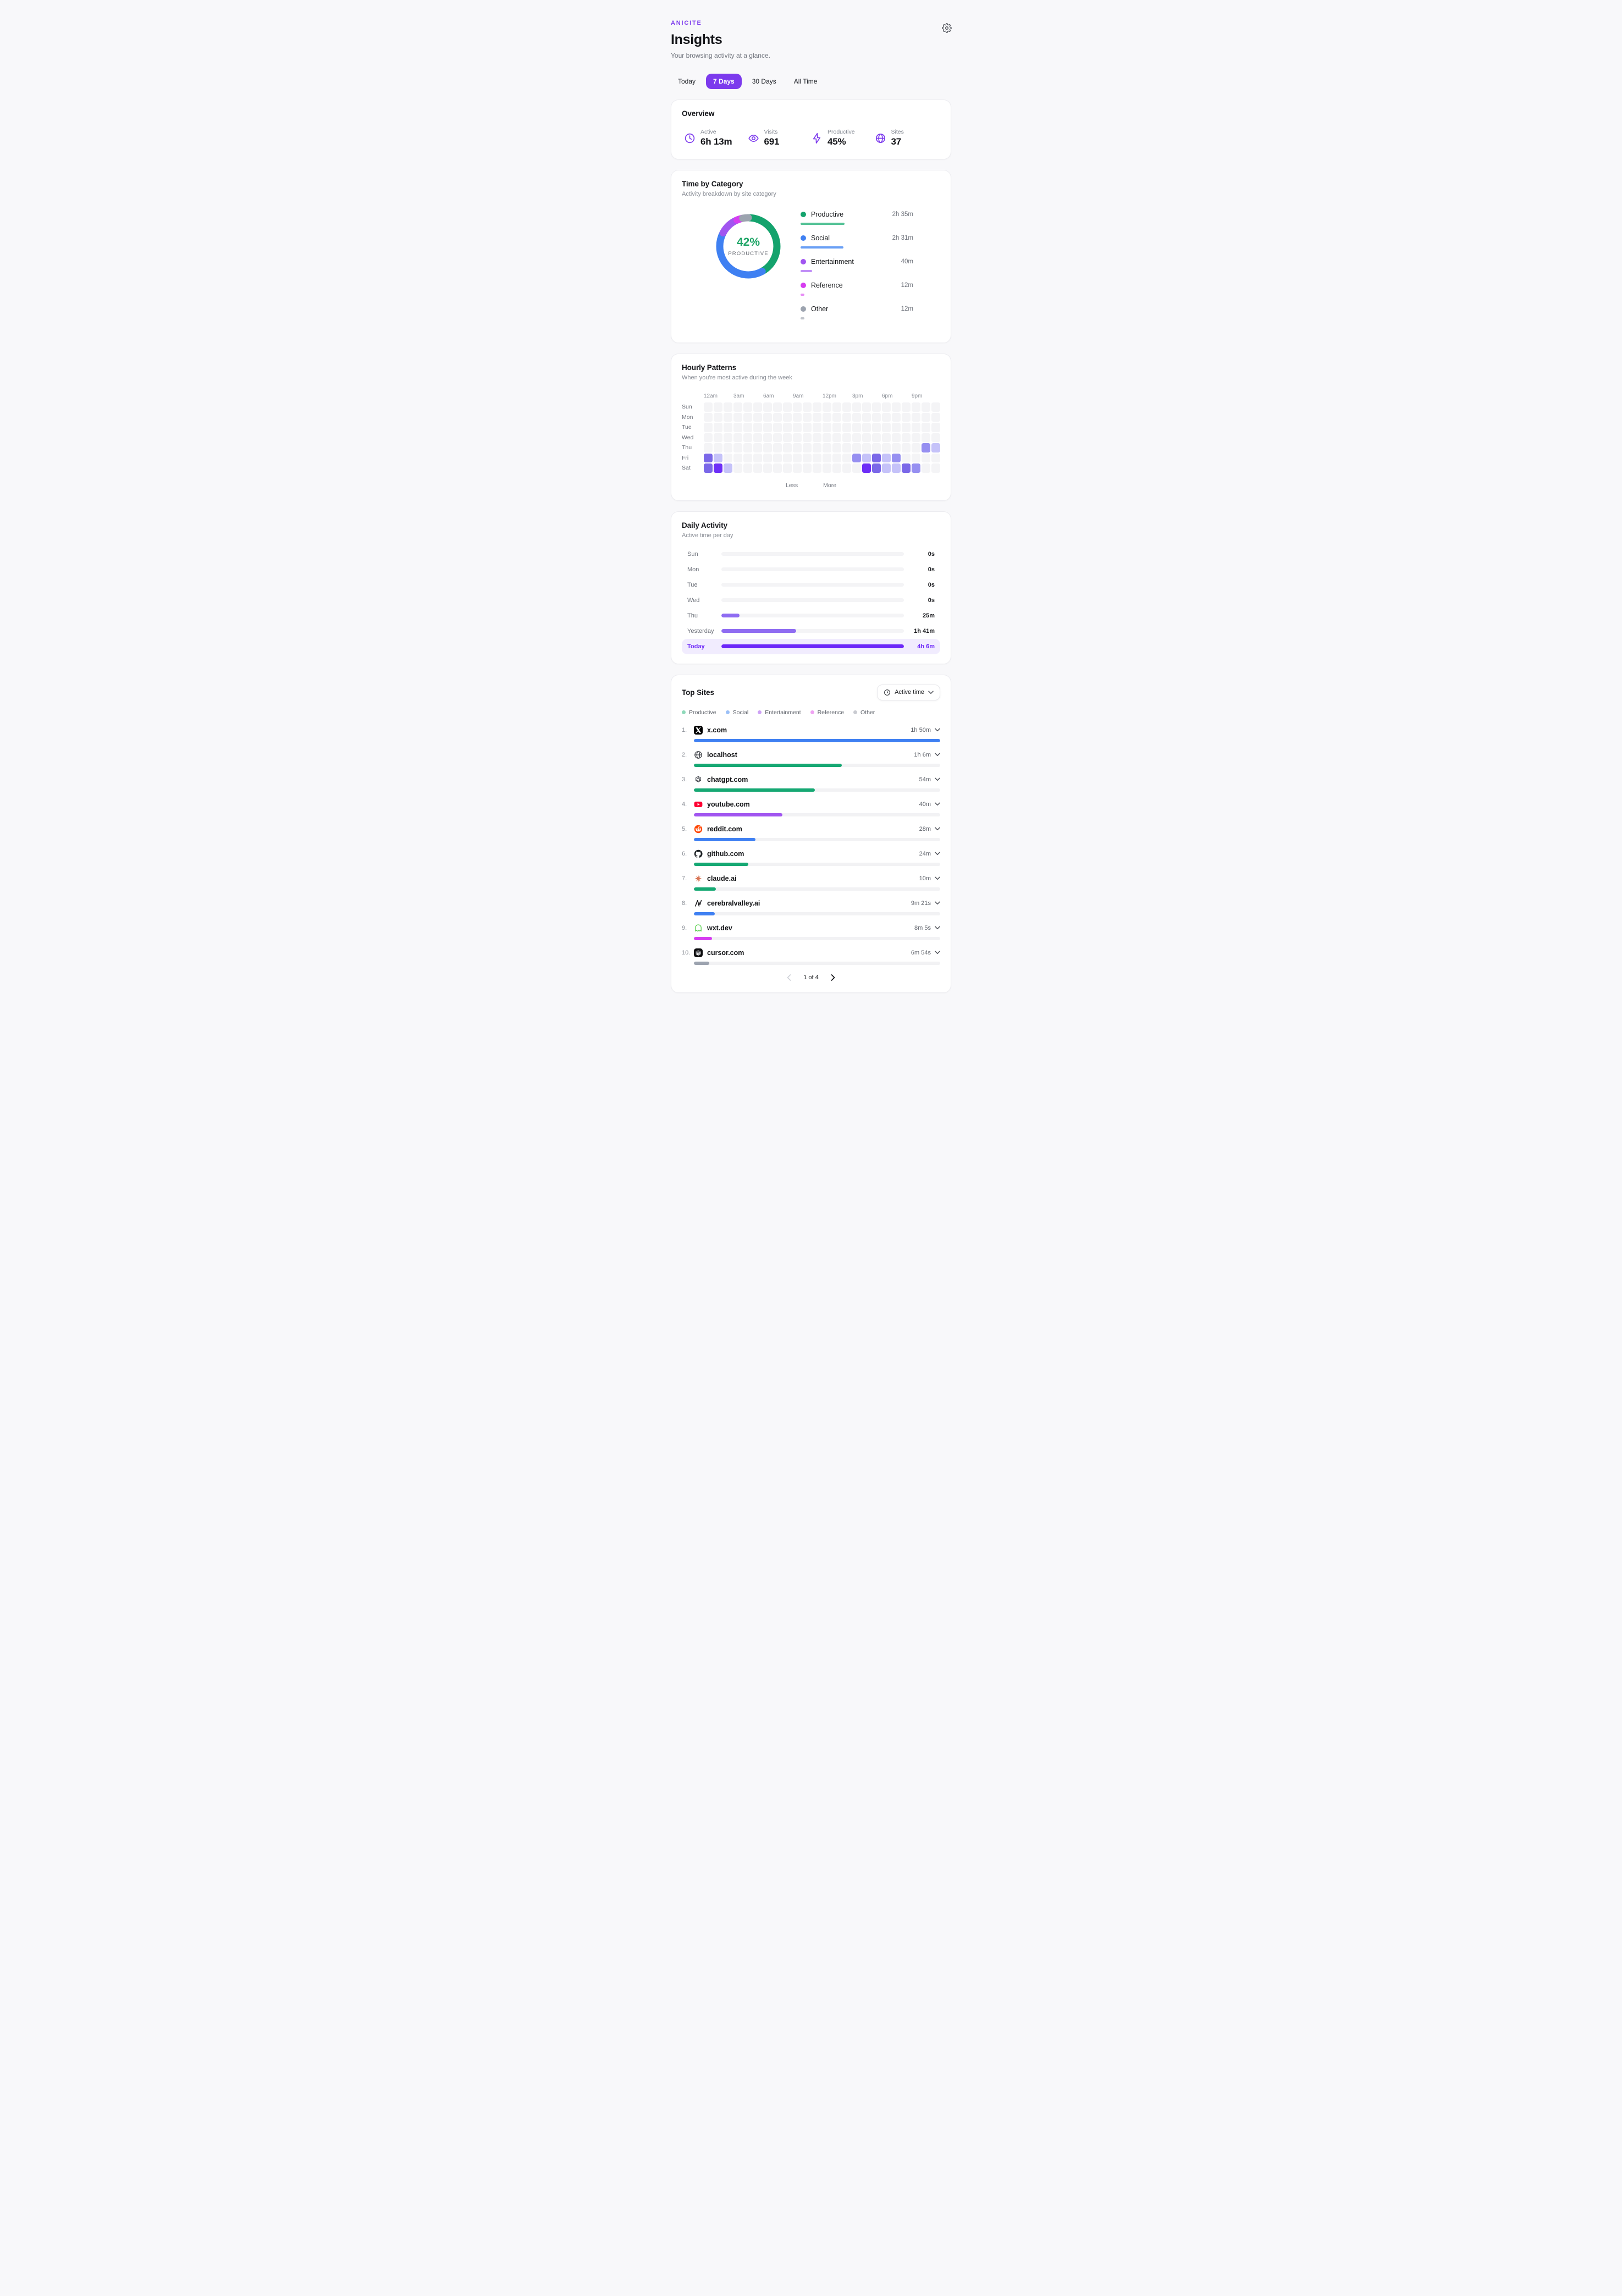  What do you see at coordinates (698, 952) in the screenshot?
I see `cursor-favicon` at bounding box center [698, 952].